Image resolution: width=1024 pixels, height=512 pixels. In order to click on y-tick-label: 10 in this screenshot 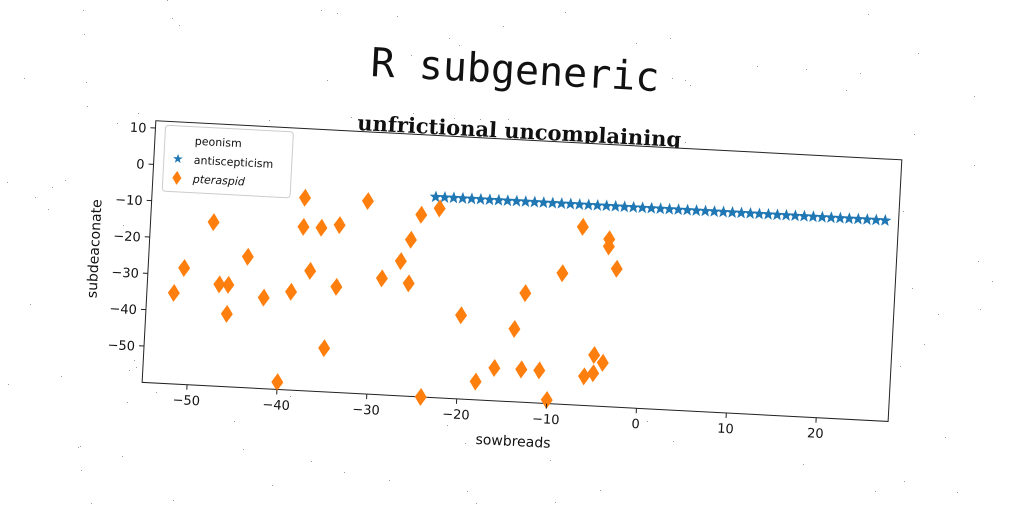, I will do `click(137, 129)`.